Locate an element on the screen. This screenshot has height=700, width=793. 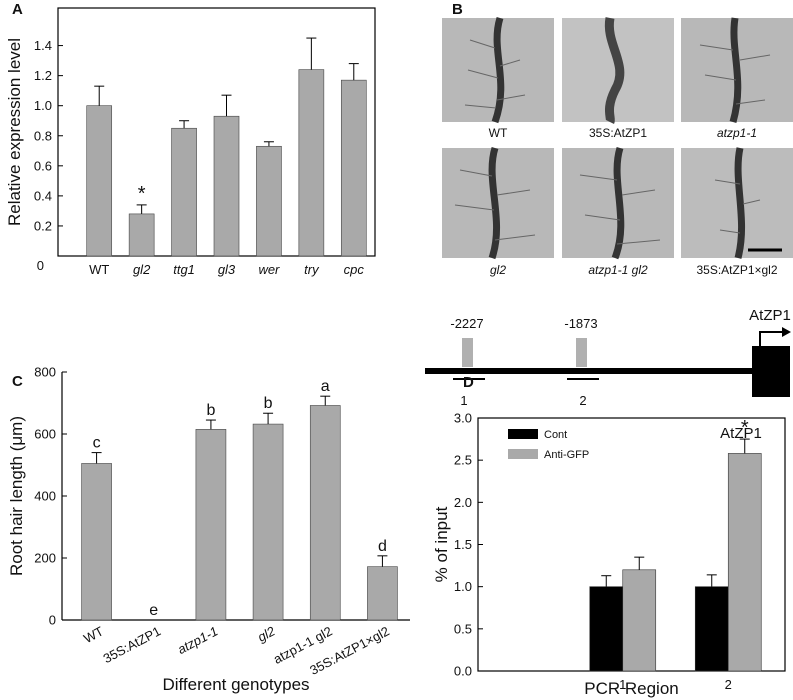
x-tick-label: gl3 is located at coordinates (227, 269).